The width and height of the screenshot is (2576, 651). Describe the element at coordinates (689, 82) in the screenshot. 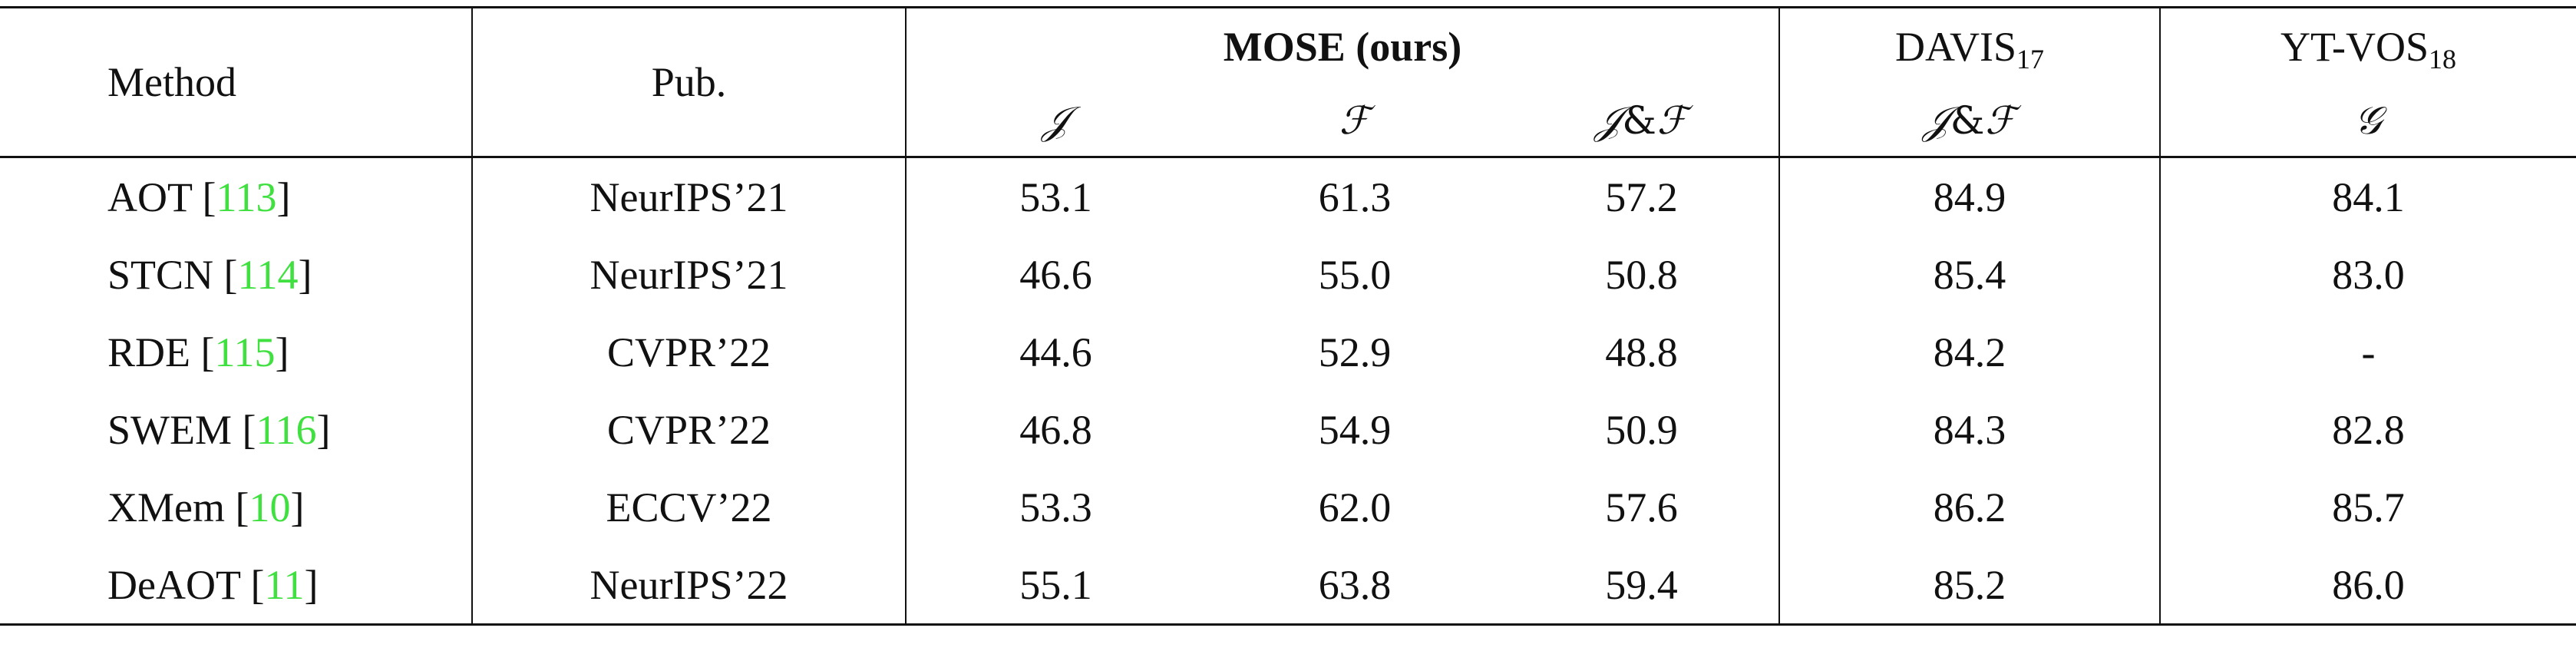

I see `header-pub: Pub.` at that location.